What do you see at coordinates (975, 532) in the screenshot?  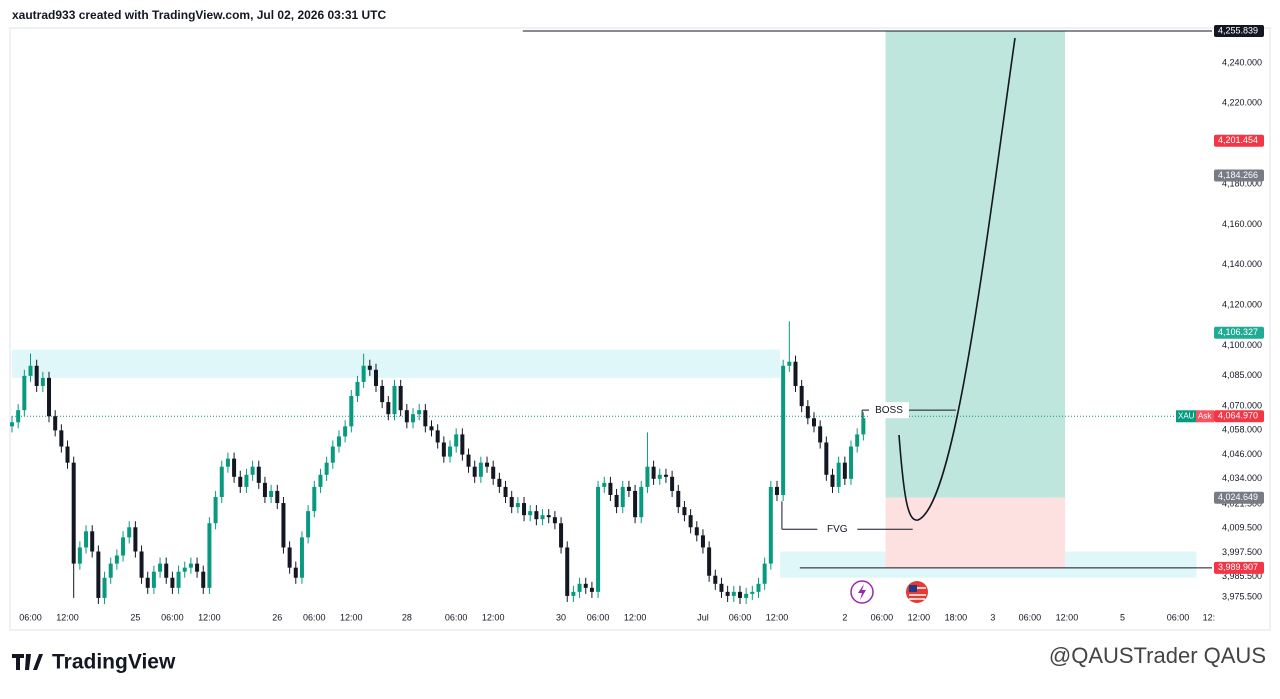 I see `loss-zone` at bounding box center [975, 532].